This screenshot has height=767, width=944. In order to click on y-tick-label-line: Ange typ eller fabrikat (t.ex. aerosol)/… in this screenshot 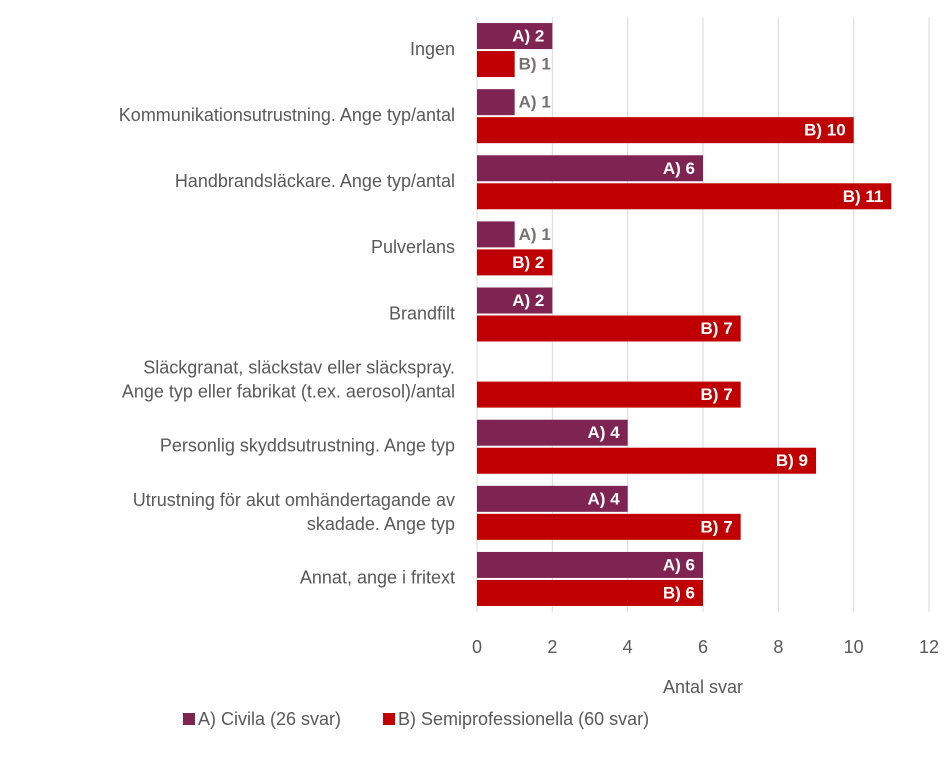, I will do `click(288, 391)`.